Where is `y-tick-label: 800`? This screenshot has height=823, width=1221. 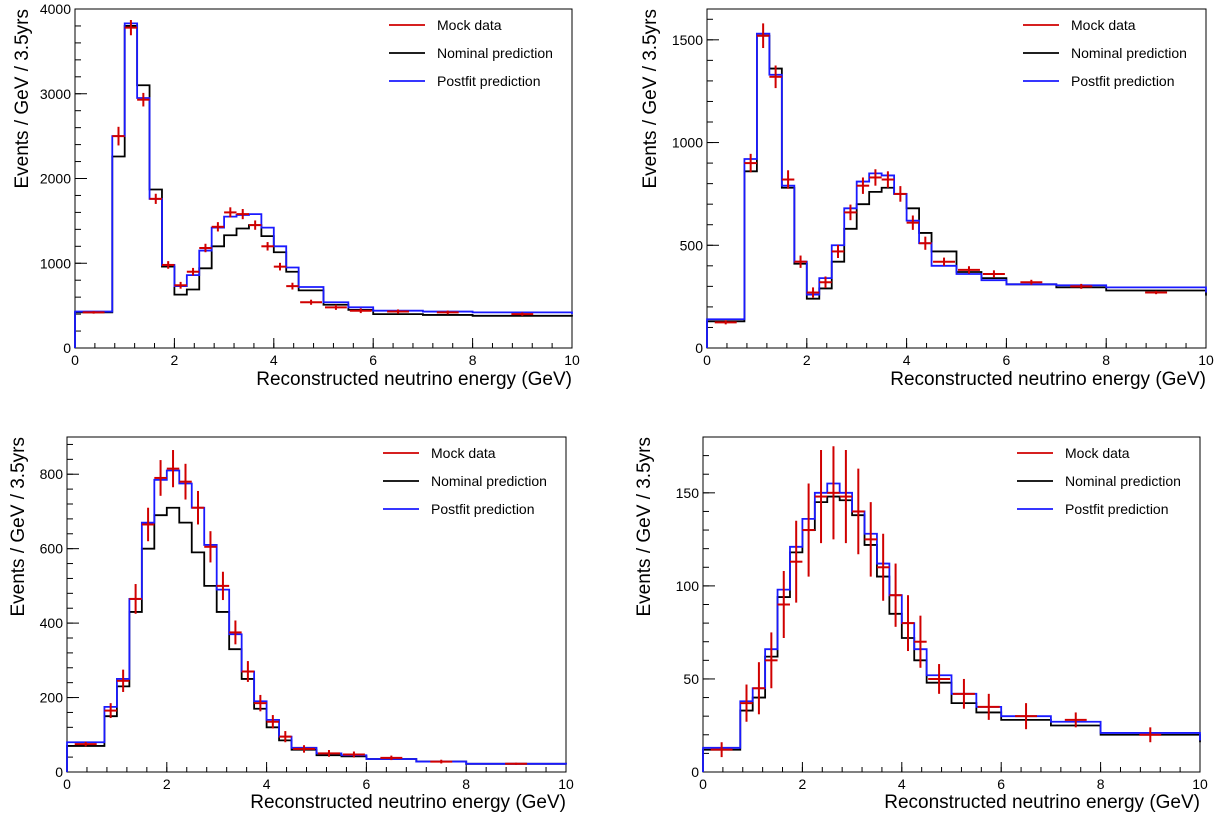 y-tick-label: 800 is located at coordinates (52, 474).